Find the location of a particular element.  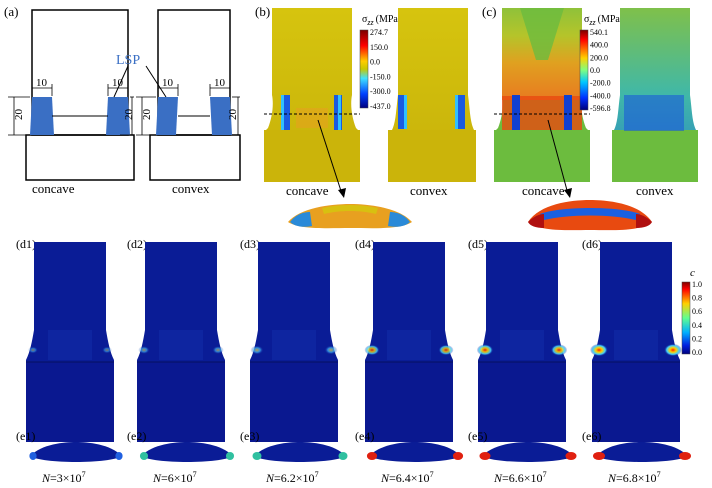

lsp-arrow-concave is located at coordinates (121, 81).